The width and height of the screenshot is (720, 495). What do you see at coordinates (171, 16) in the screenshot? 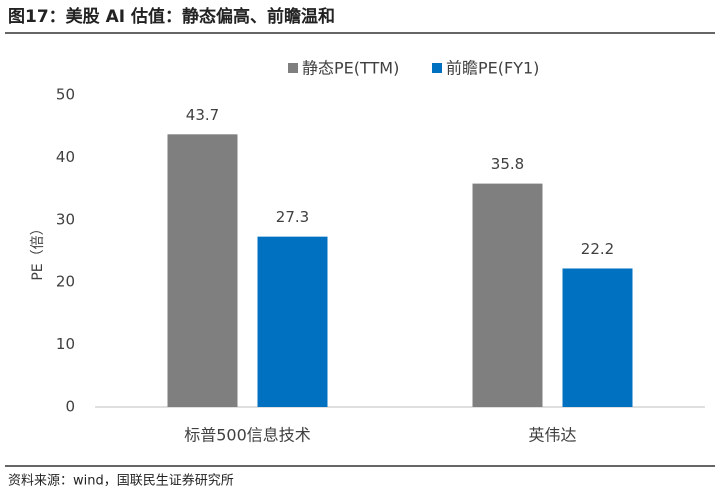
I see `chart-title: 图17：美股 AI 估值：静态偏高、前瞻温和` at bounding box center [171, 16].